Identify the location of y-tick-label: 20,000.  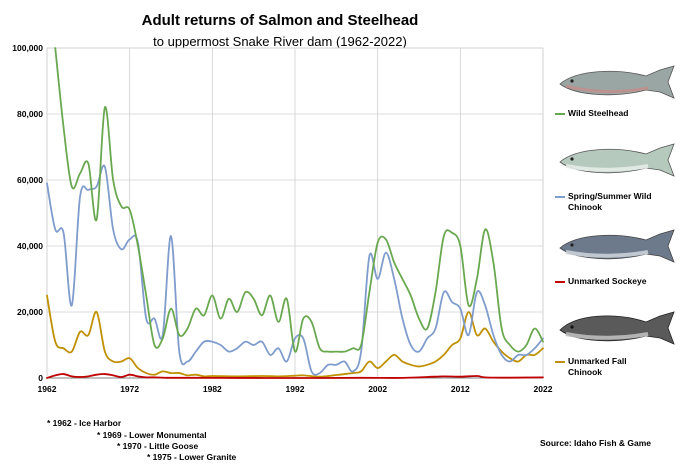
(30, 312).